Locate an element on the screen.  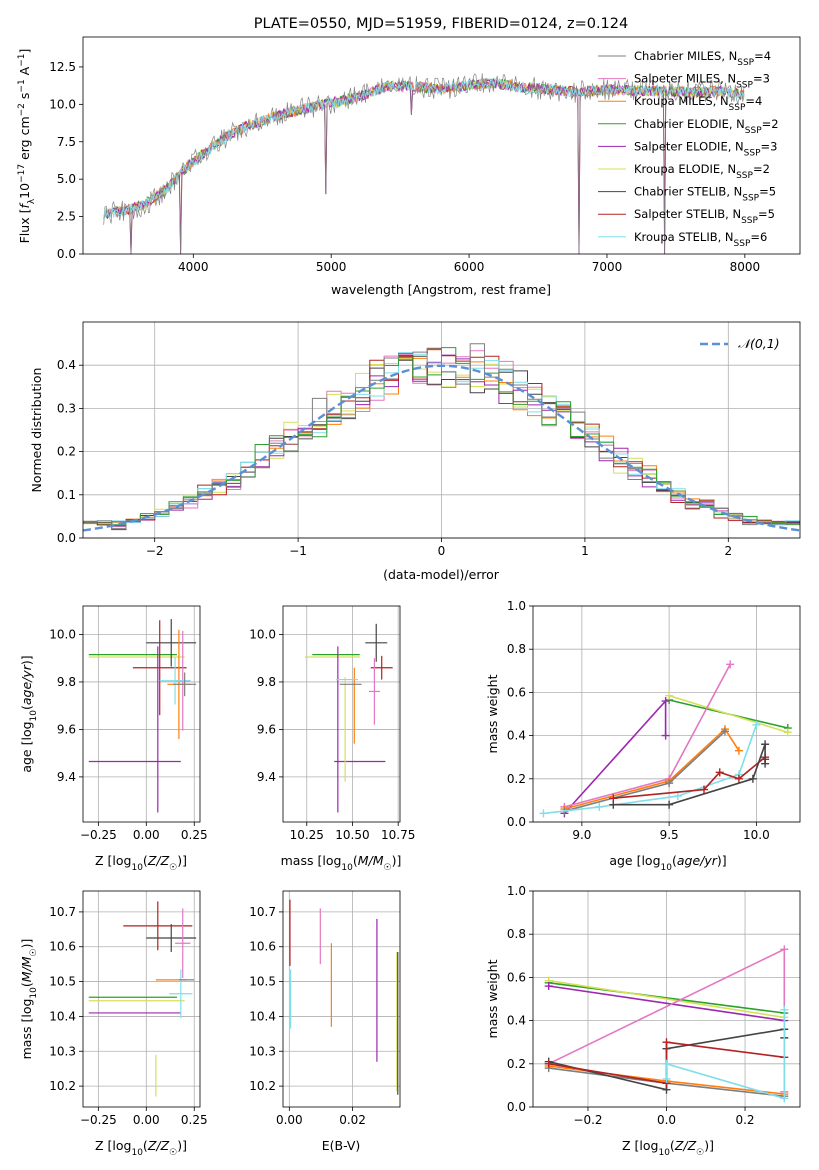
y-tick-label: 0.1 is located at coordinates (66, 495).